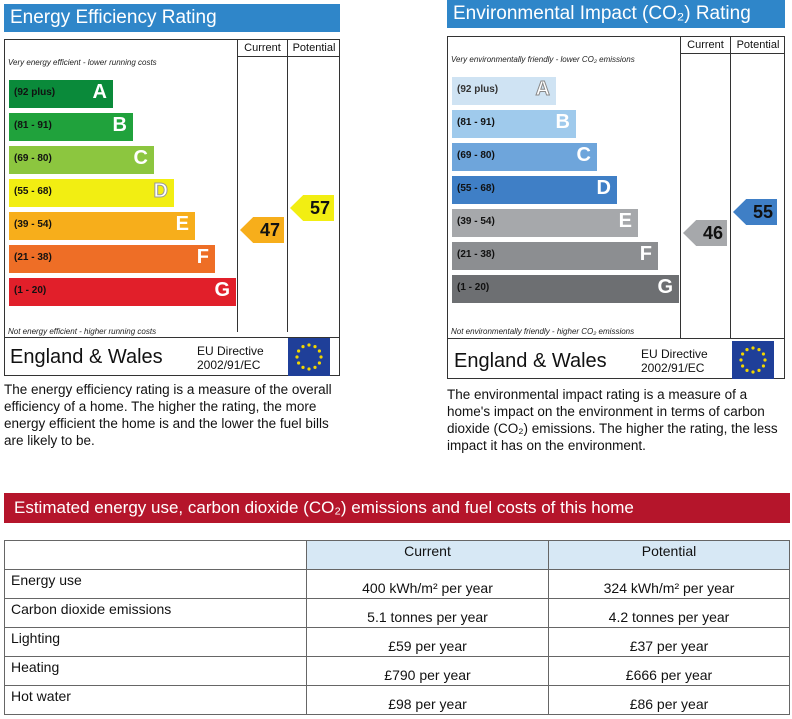  Describe the element at coordinates (755, 212) in the screenshot. I see `environment-potential-rating-arrow: 55` at that location.